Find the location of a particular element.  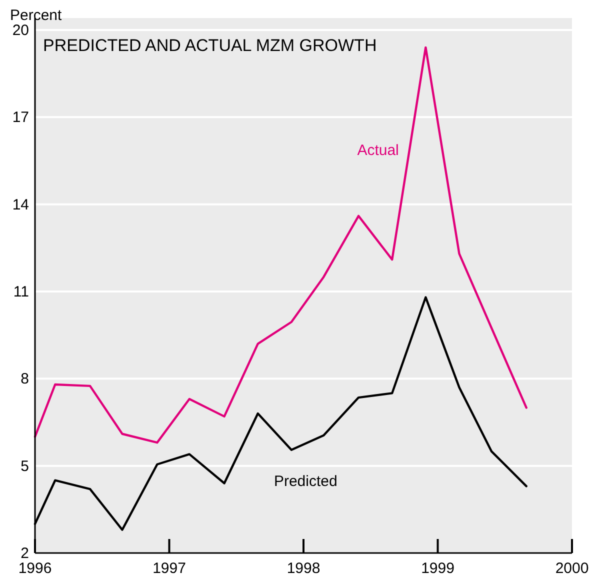

y-tick-label: 2 is located at coordinates (24, 553).